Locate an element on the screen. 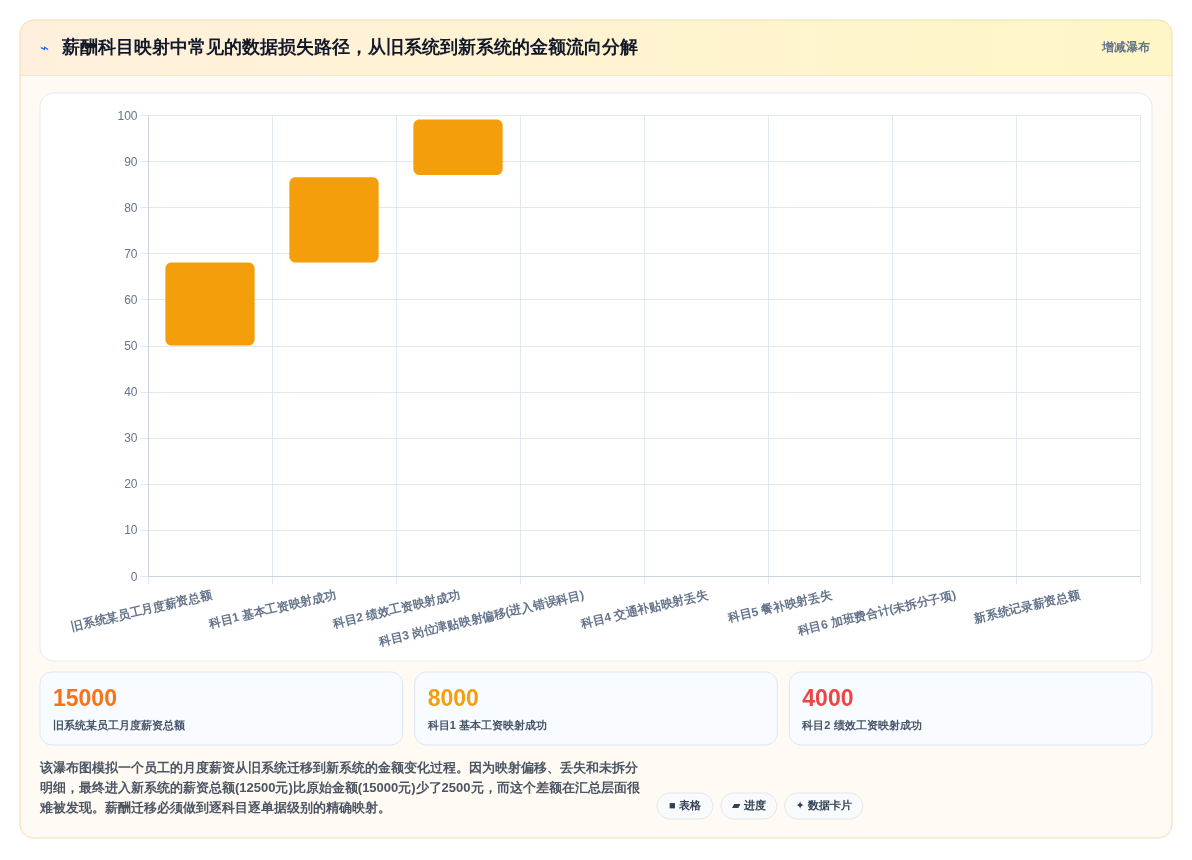 The height and width of the screenshot is (860, 1192). text: 15000 is located at coordinates (85, 698).